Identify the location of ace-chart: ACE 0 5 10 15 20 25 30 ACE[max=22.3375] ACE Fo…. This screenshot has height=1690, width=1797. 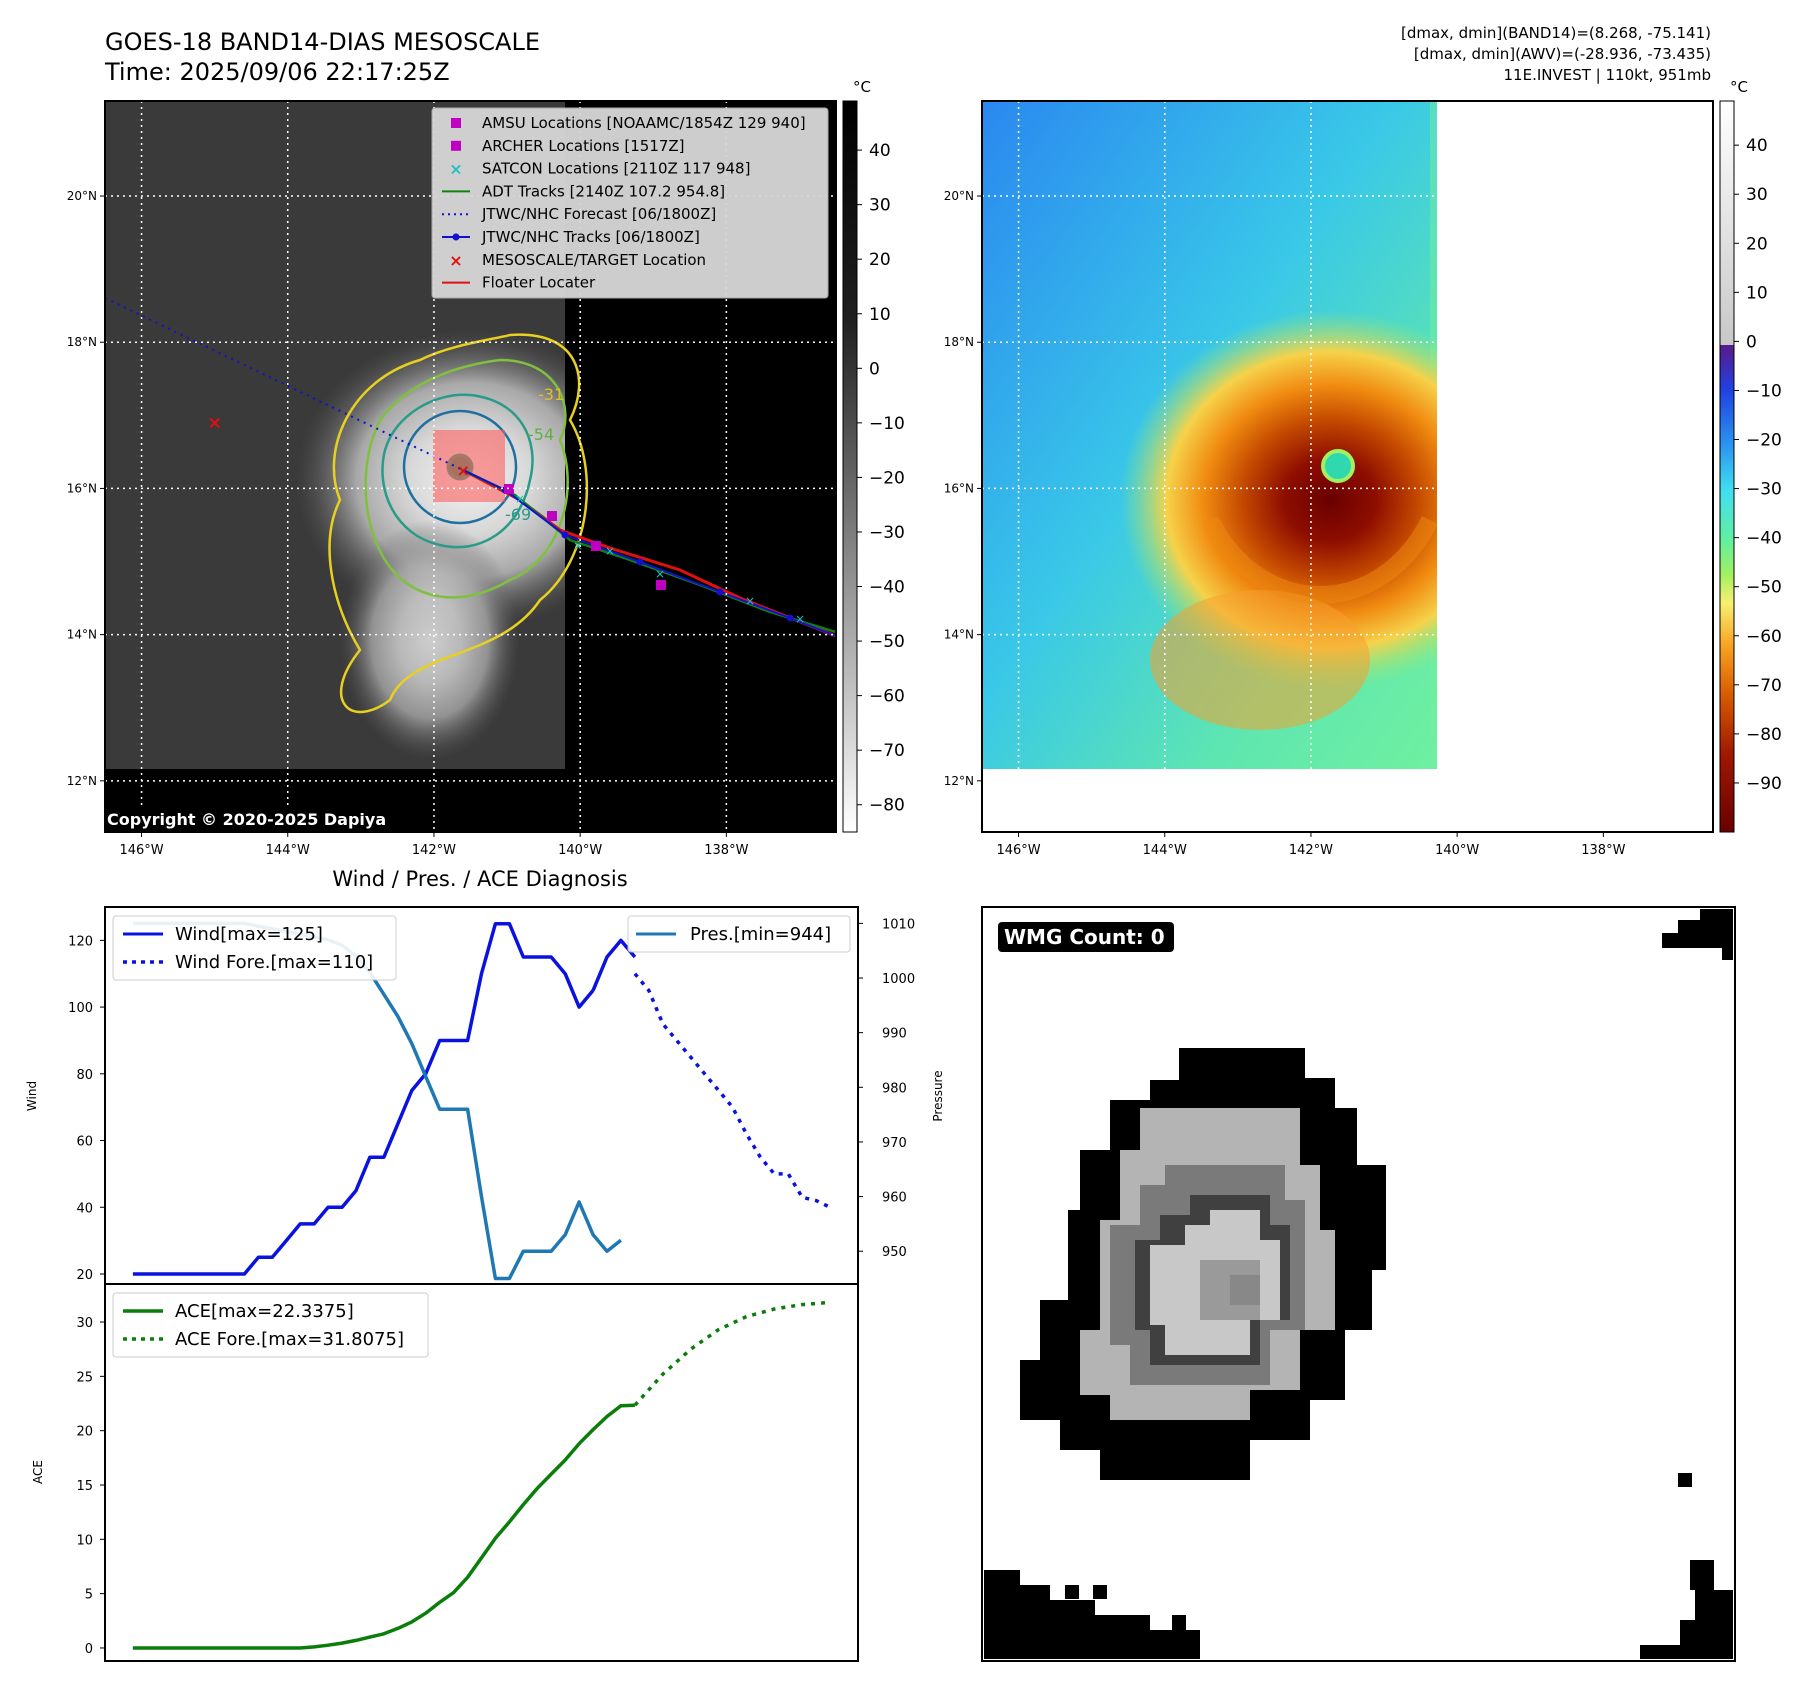
(445, 1472).